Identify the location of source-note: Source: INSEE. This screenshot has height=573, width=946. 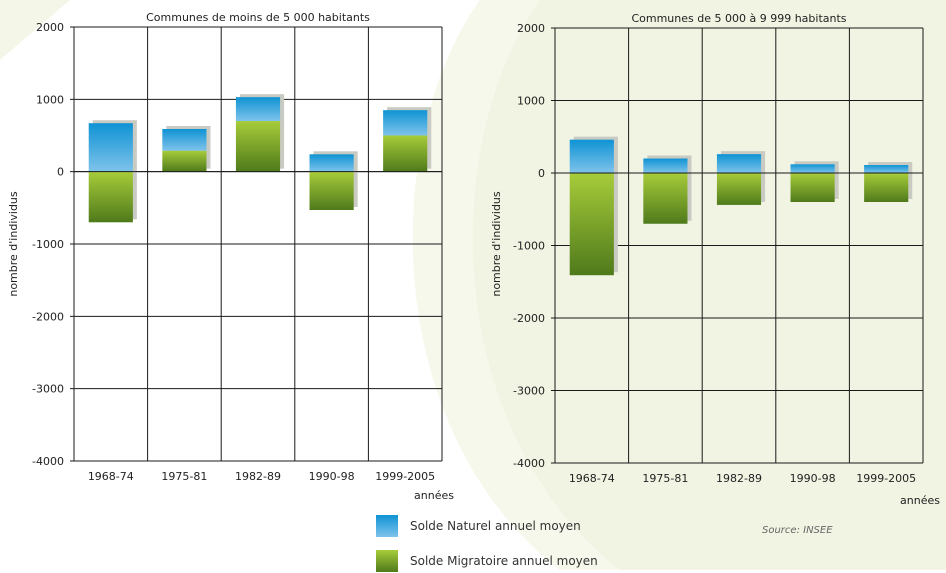
(797, 530).